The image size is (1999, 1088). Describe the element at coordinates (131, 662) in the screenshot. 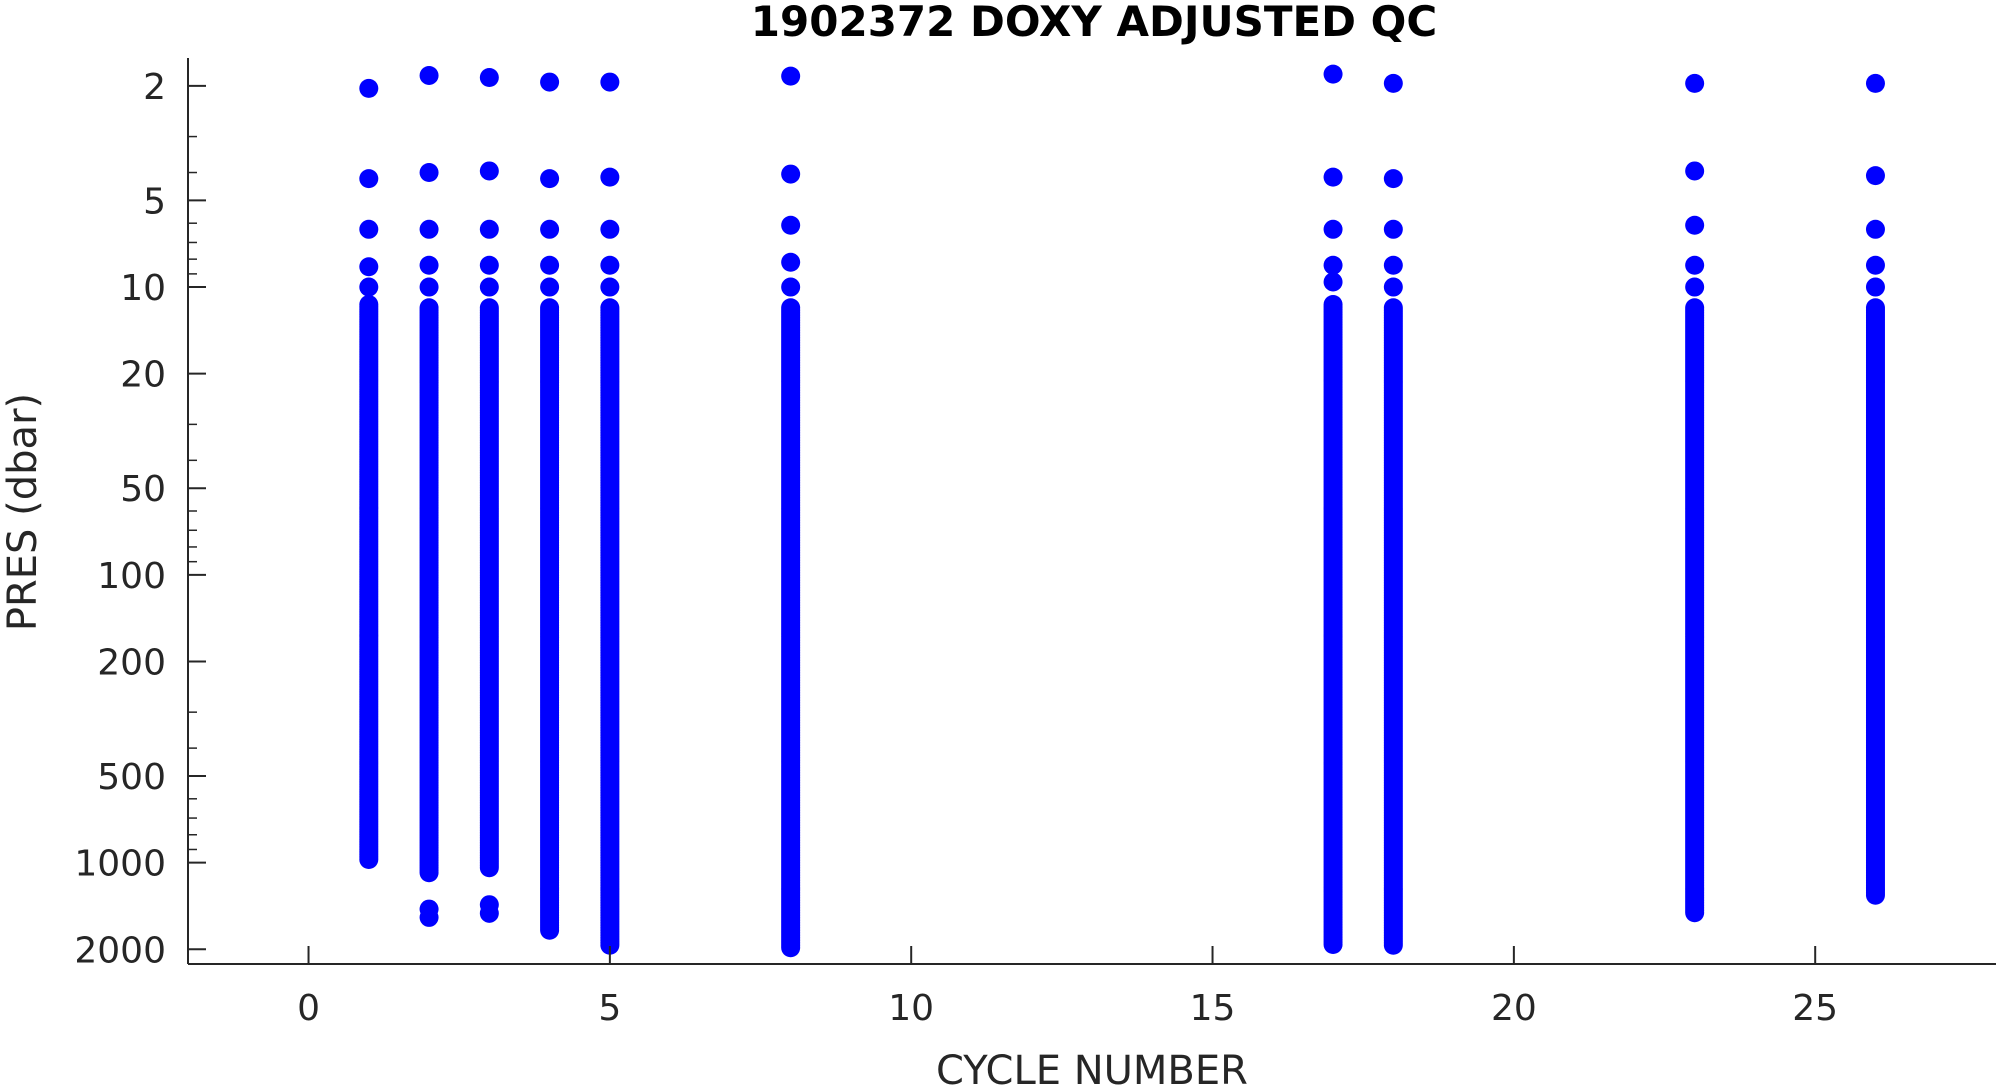

I see `y-tick-label: 200` at that location.